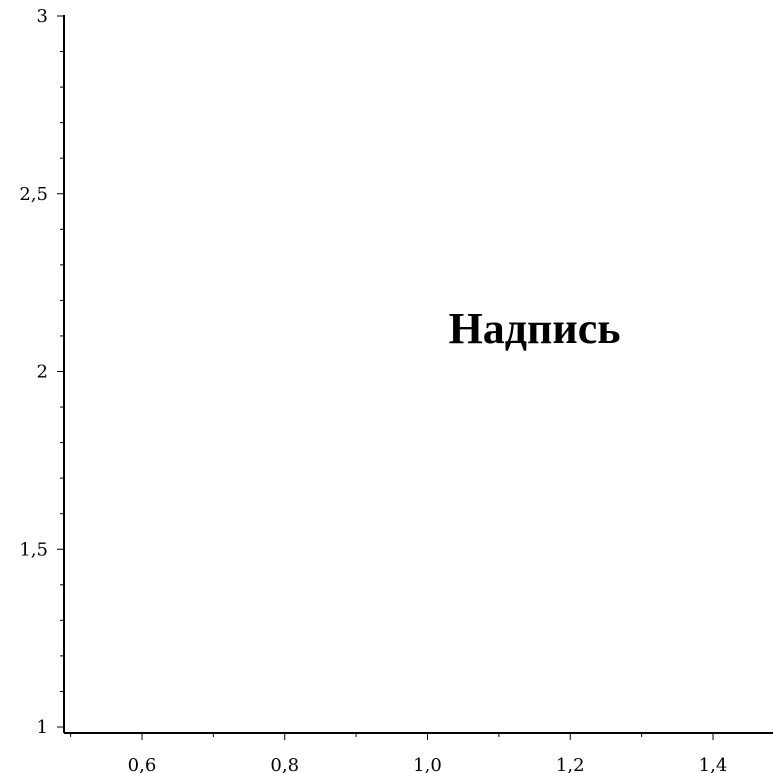 The height and width of the screenshot is (773, 773). What do you see at coordinates (33, 194) in the screenshot?
I see `y-tick-label: 2,5` at bounding box center [33, 194].